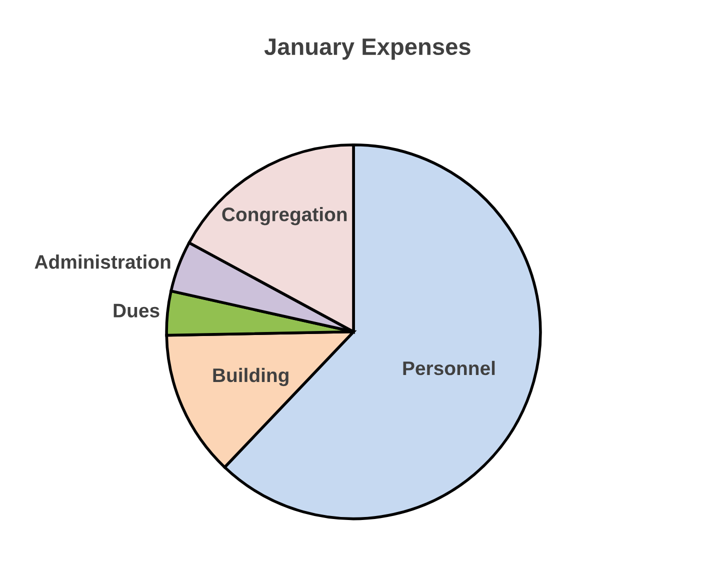 Image resolution: width=707 pixels, height=577 pixels. Describe the element at coordinates (250, 377) in the screenshot. I see `slice-label: Building` at that location.